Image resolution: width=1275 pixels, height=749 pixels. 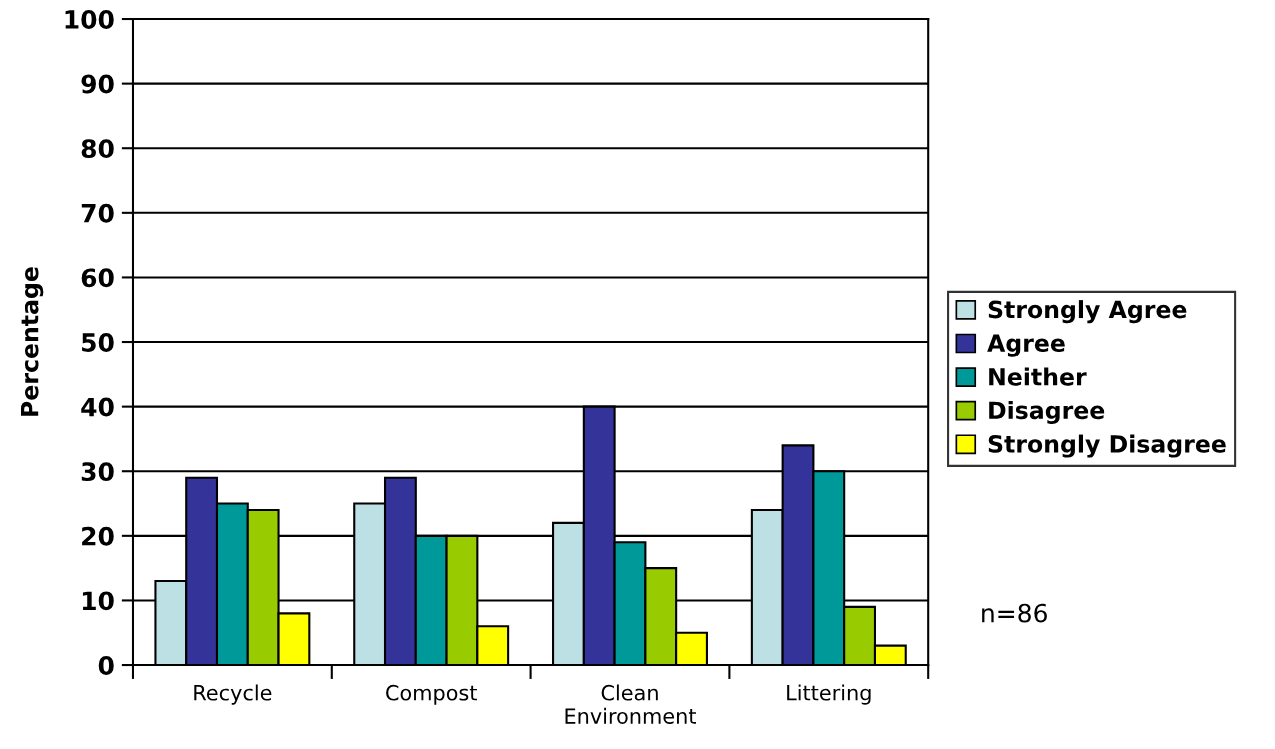 What do you see at coordinates (97, 84) in the screenshot?
I see `y-tick-label: 90` at bounding box center [97, 84].